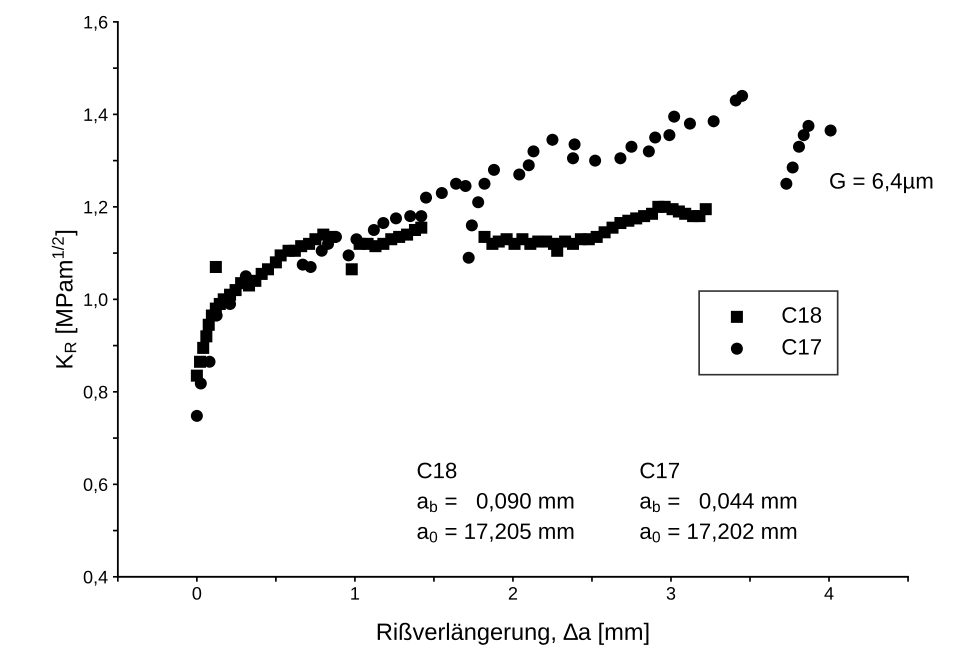 This screenshot has height=663, width=966. I want to click on x-tick-label: 2, so click(513, 593).